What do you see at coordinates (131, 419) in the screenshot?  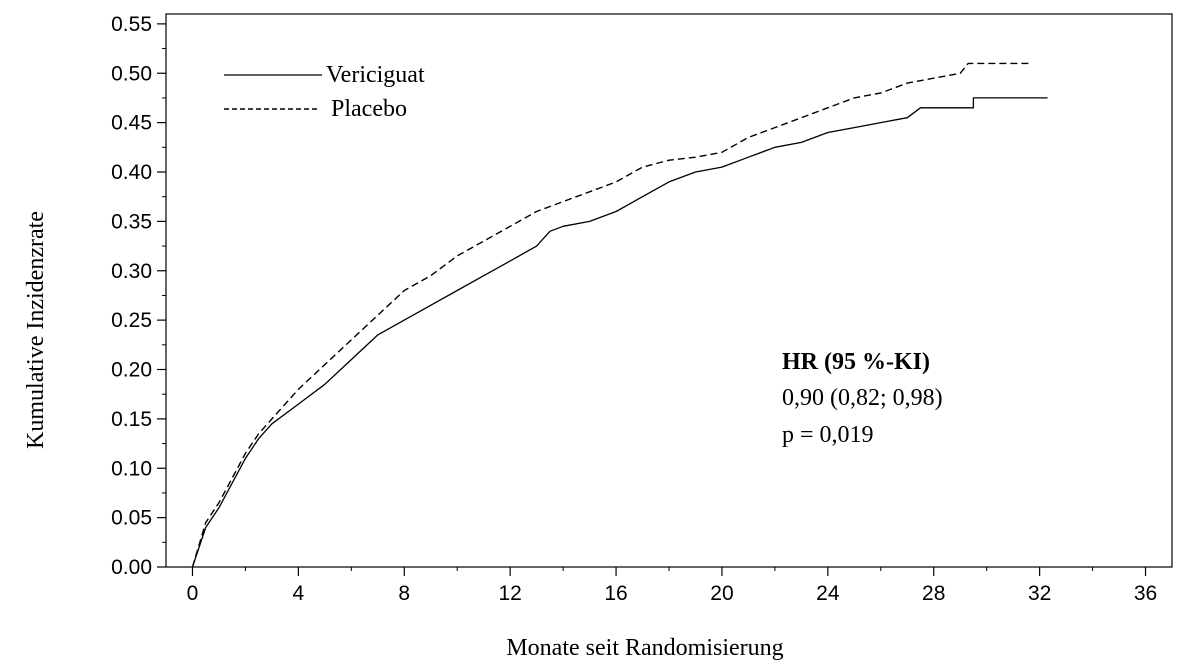 I see `y-tick-label: 0.15` at bounding box center [131, 419].